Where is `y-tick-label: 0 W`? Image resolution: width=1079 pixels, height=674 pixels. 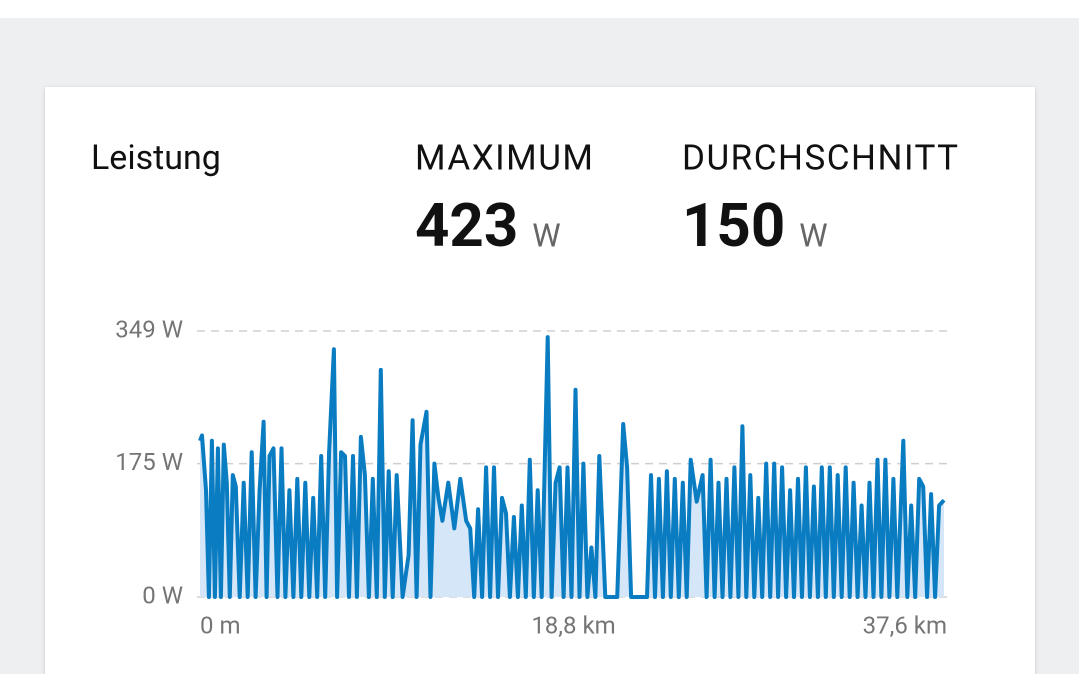
y-tick-label: 0 W is located at coordinates (162, 595).